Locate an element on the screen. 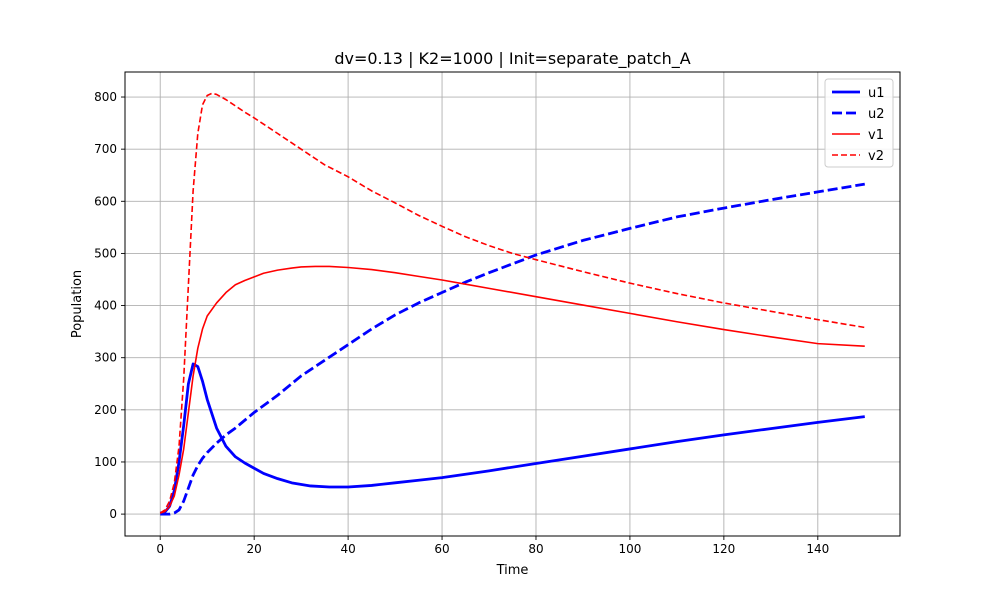  y-axis-label: Population is located at coordinates (77, 304).